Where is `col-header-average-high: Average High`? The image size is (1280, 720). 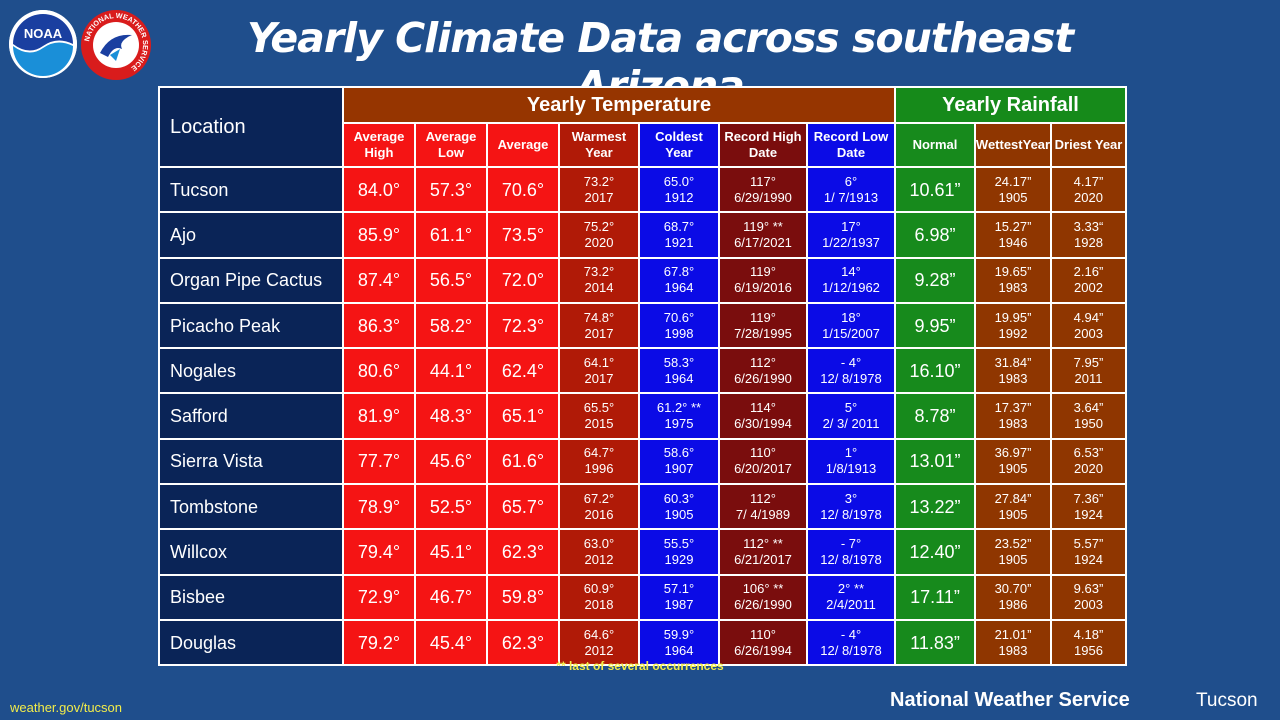 col-header-average-high: Average High is located at coordinates (379, 145).